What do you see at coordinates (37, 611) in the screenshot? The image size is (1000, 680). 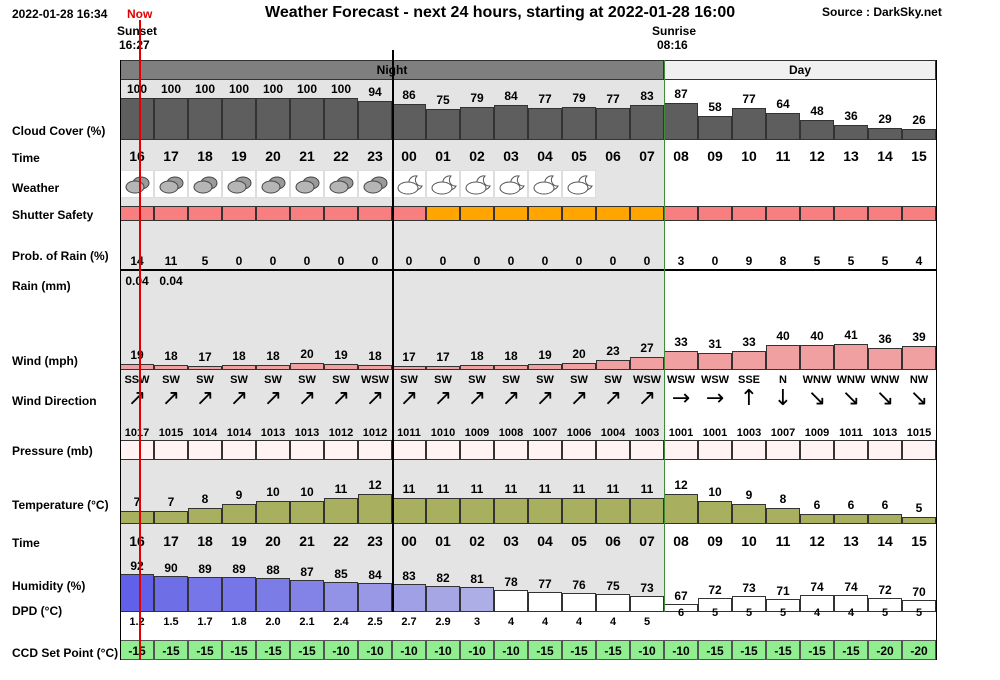 I see `label-dpd: DPD (°C)` at bounding box center [37, 611].